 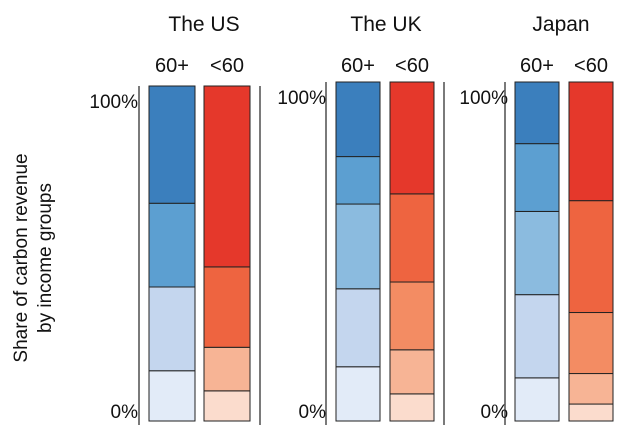 I want to click on panel-title-the-uk: The UK, so click(x=385, y=24).